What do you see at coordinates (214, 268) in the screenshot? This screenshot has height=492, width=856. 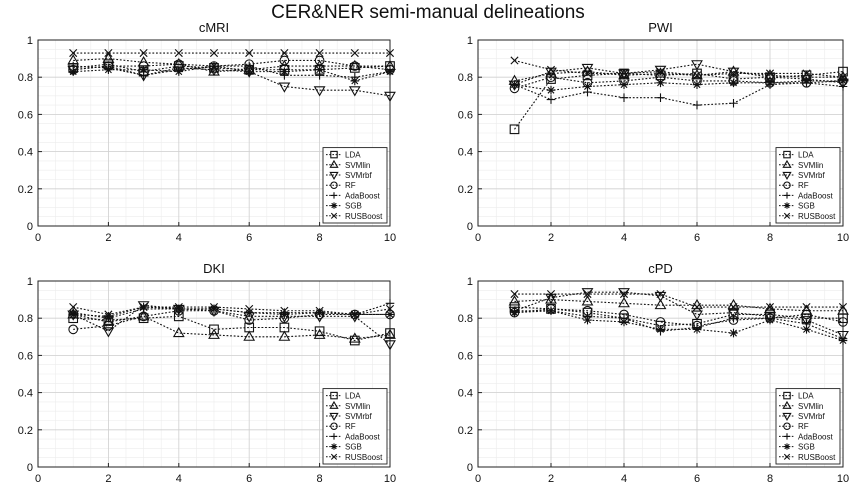 I see `chart-title: DKI` at bounding box center [214, 268].